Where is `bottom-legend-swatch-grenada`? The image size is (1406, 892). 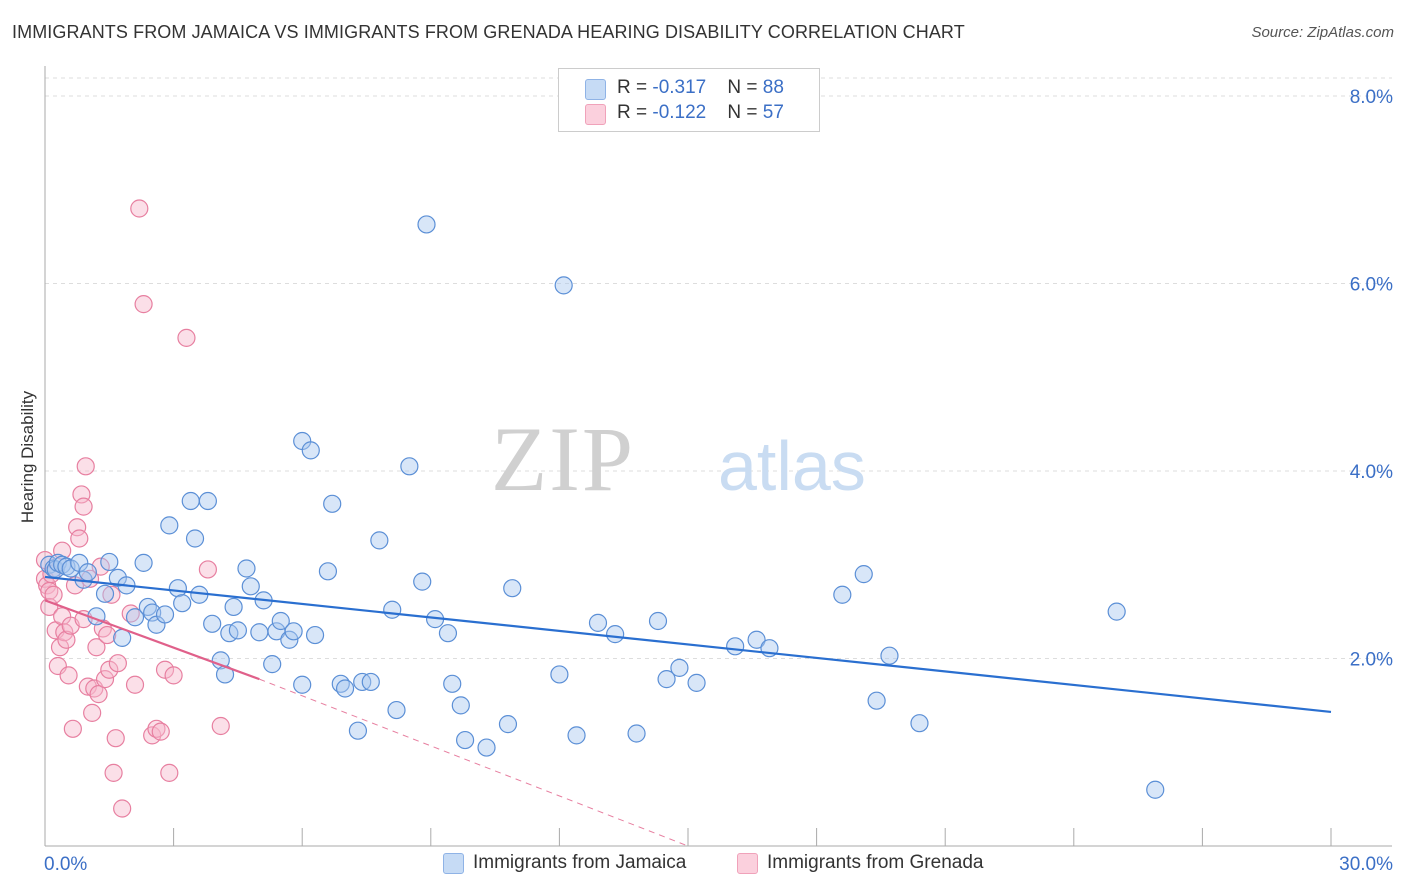
bottom-legend-swatch-grenada is located at coordinates (747, 863).